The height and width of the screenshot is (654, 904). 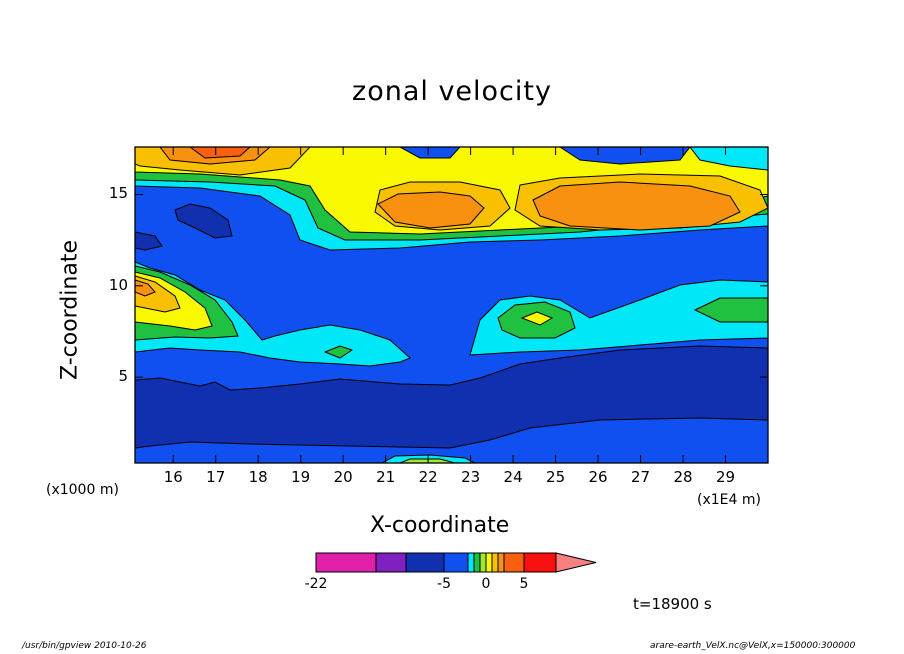 I want to click on contour-band-dark-lower, so click(x=451, y=397).